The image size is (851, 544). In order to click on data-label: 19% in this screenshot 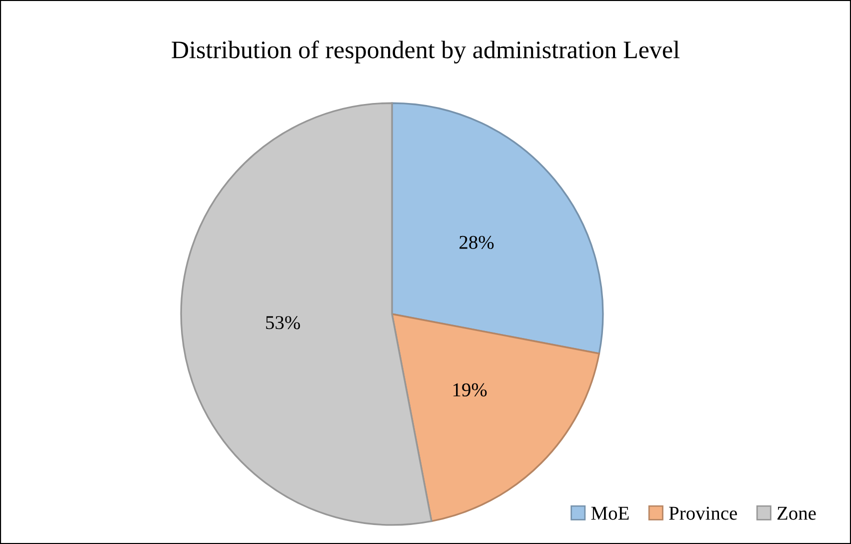, I will do `click(470, 389)`.